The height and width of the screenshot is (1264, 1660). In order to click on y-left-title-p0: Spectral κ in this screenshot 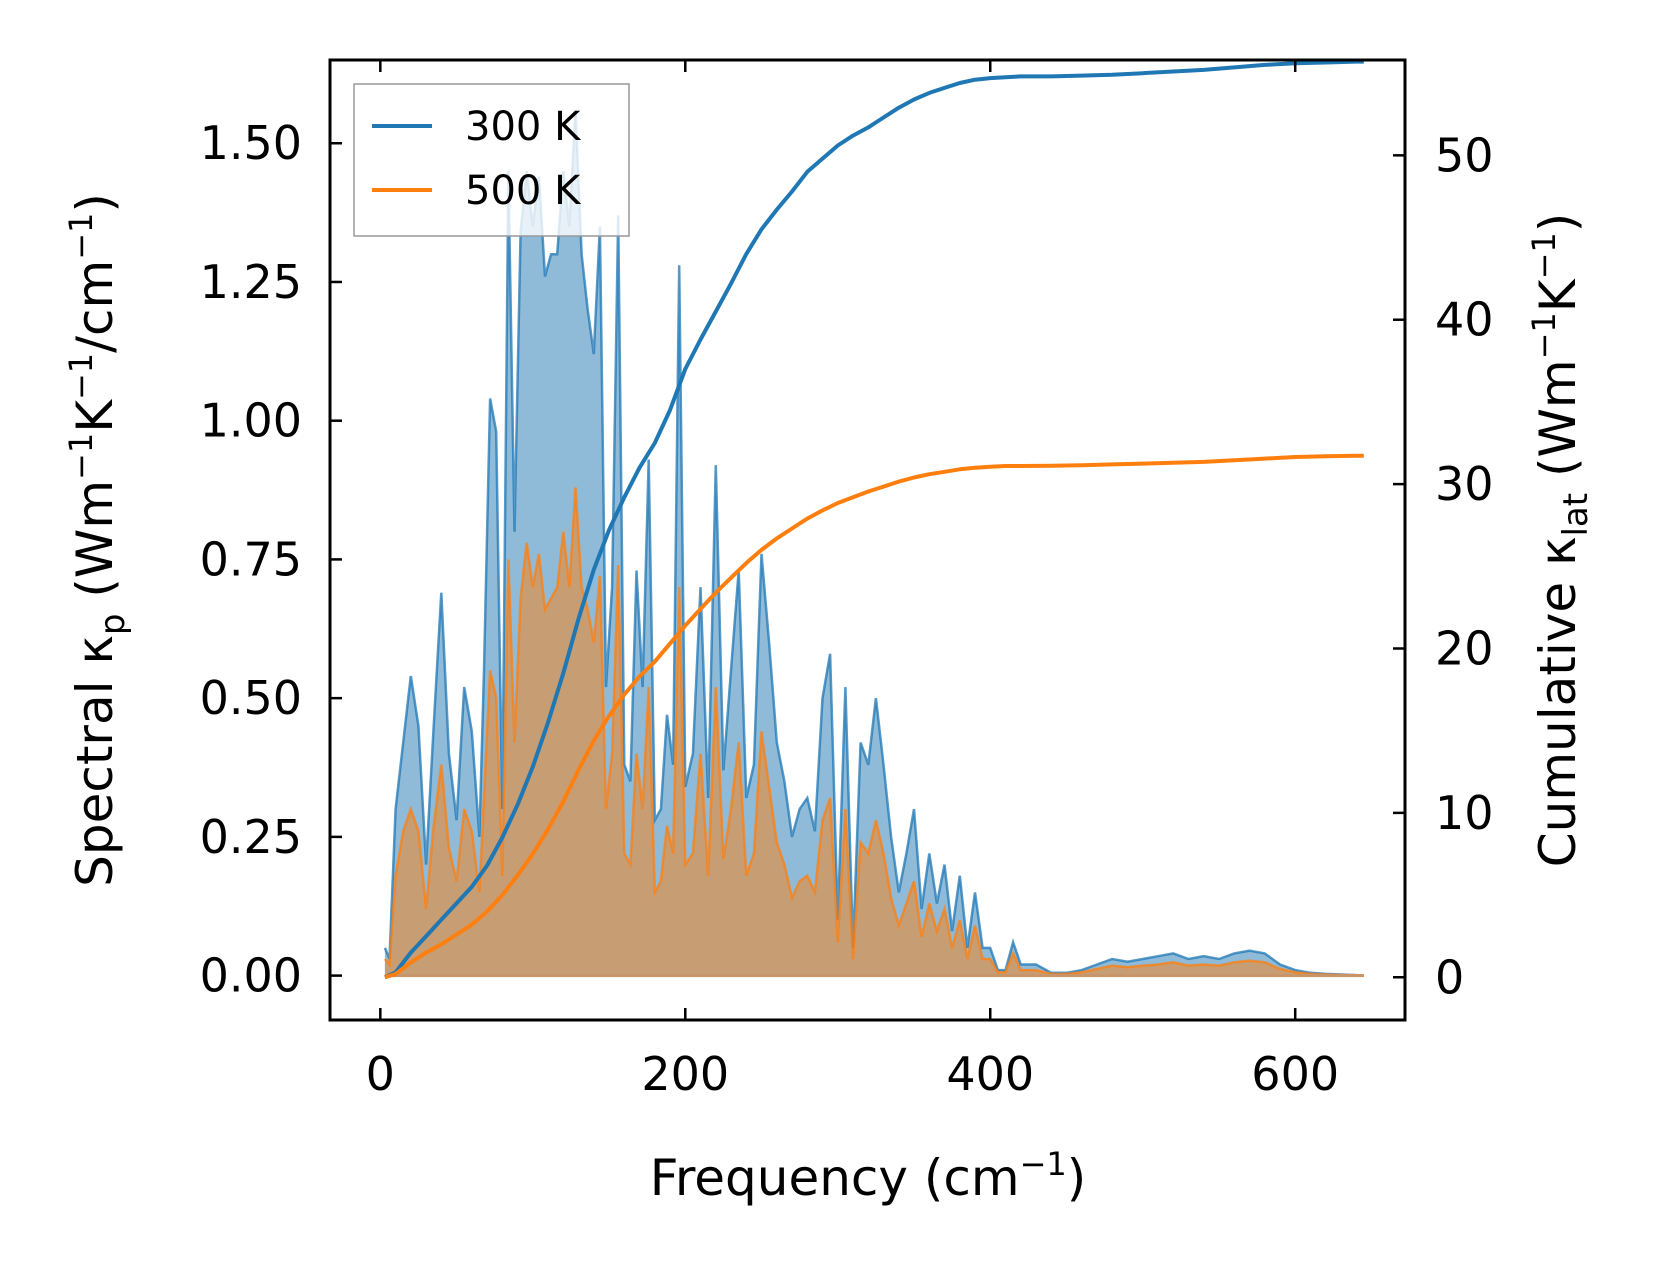, I will do `click(95, 761)`.